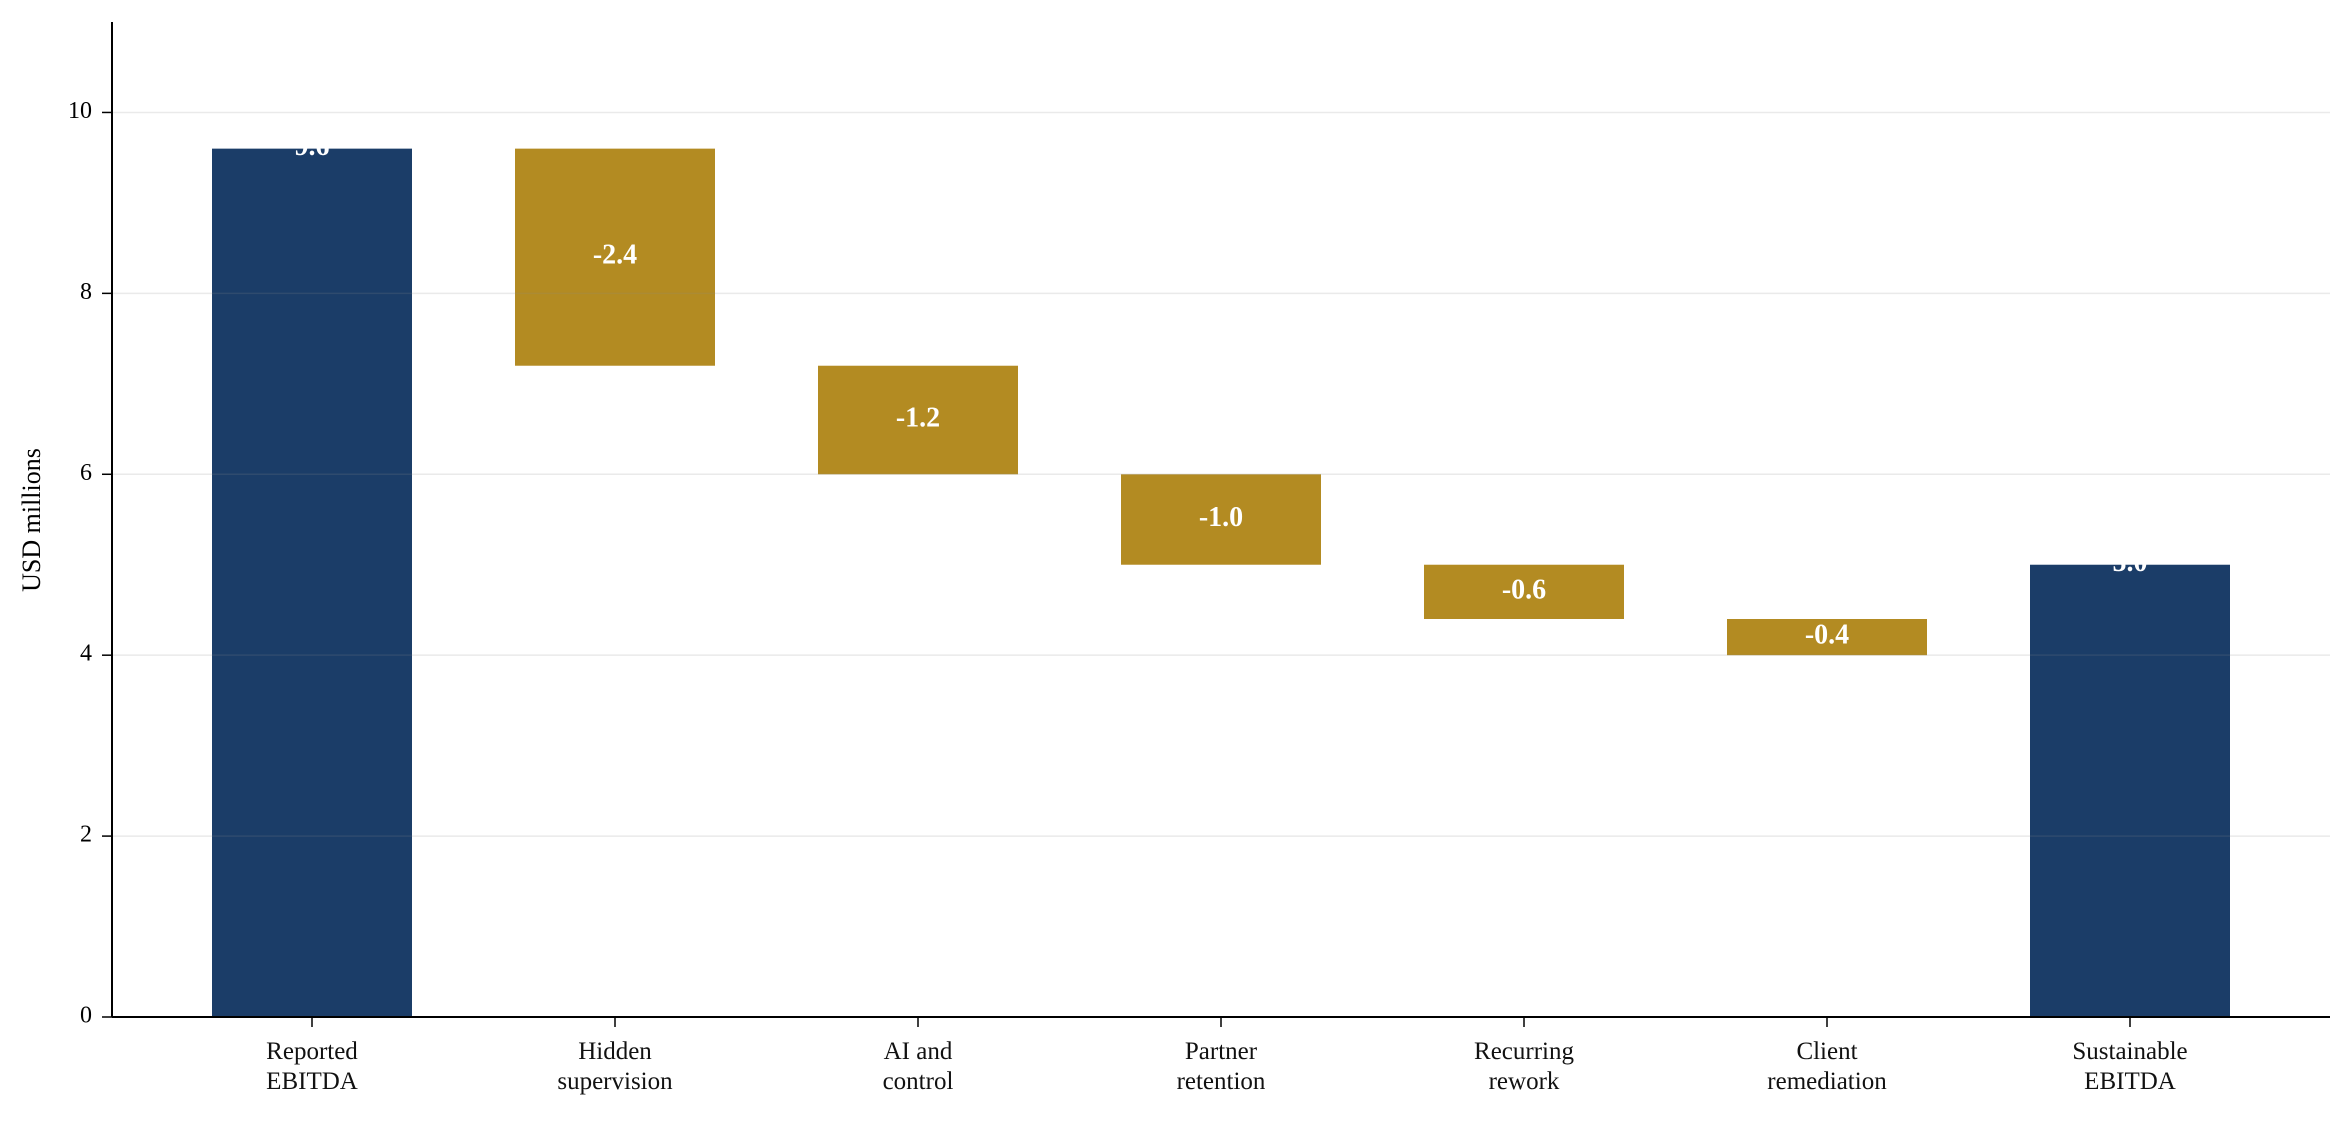 Image resolution: width=2351 pixels, height=1121 pixels. What do you see at coordinates (312, 146) in the screenshot?
I see `value-label: 9.6` at bounding box center [312, 146].